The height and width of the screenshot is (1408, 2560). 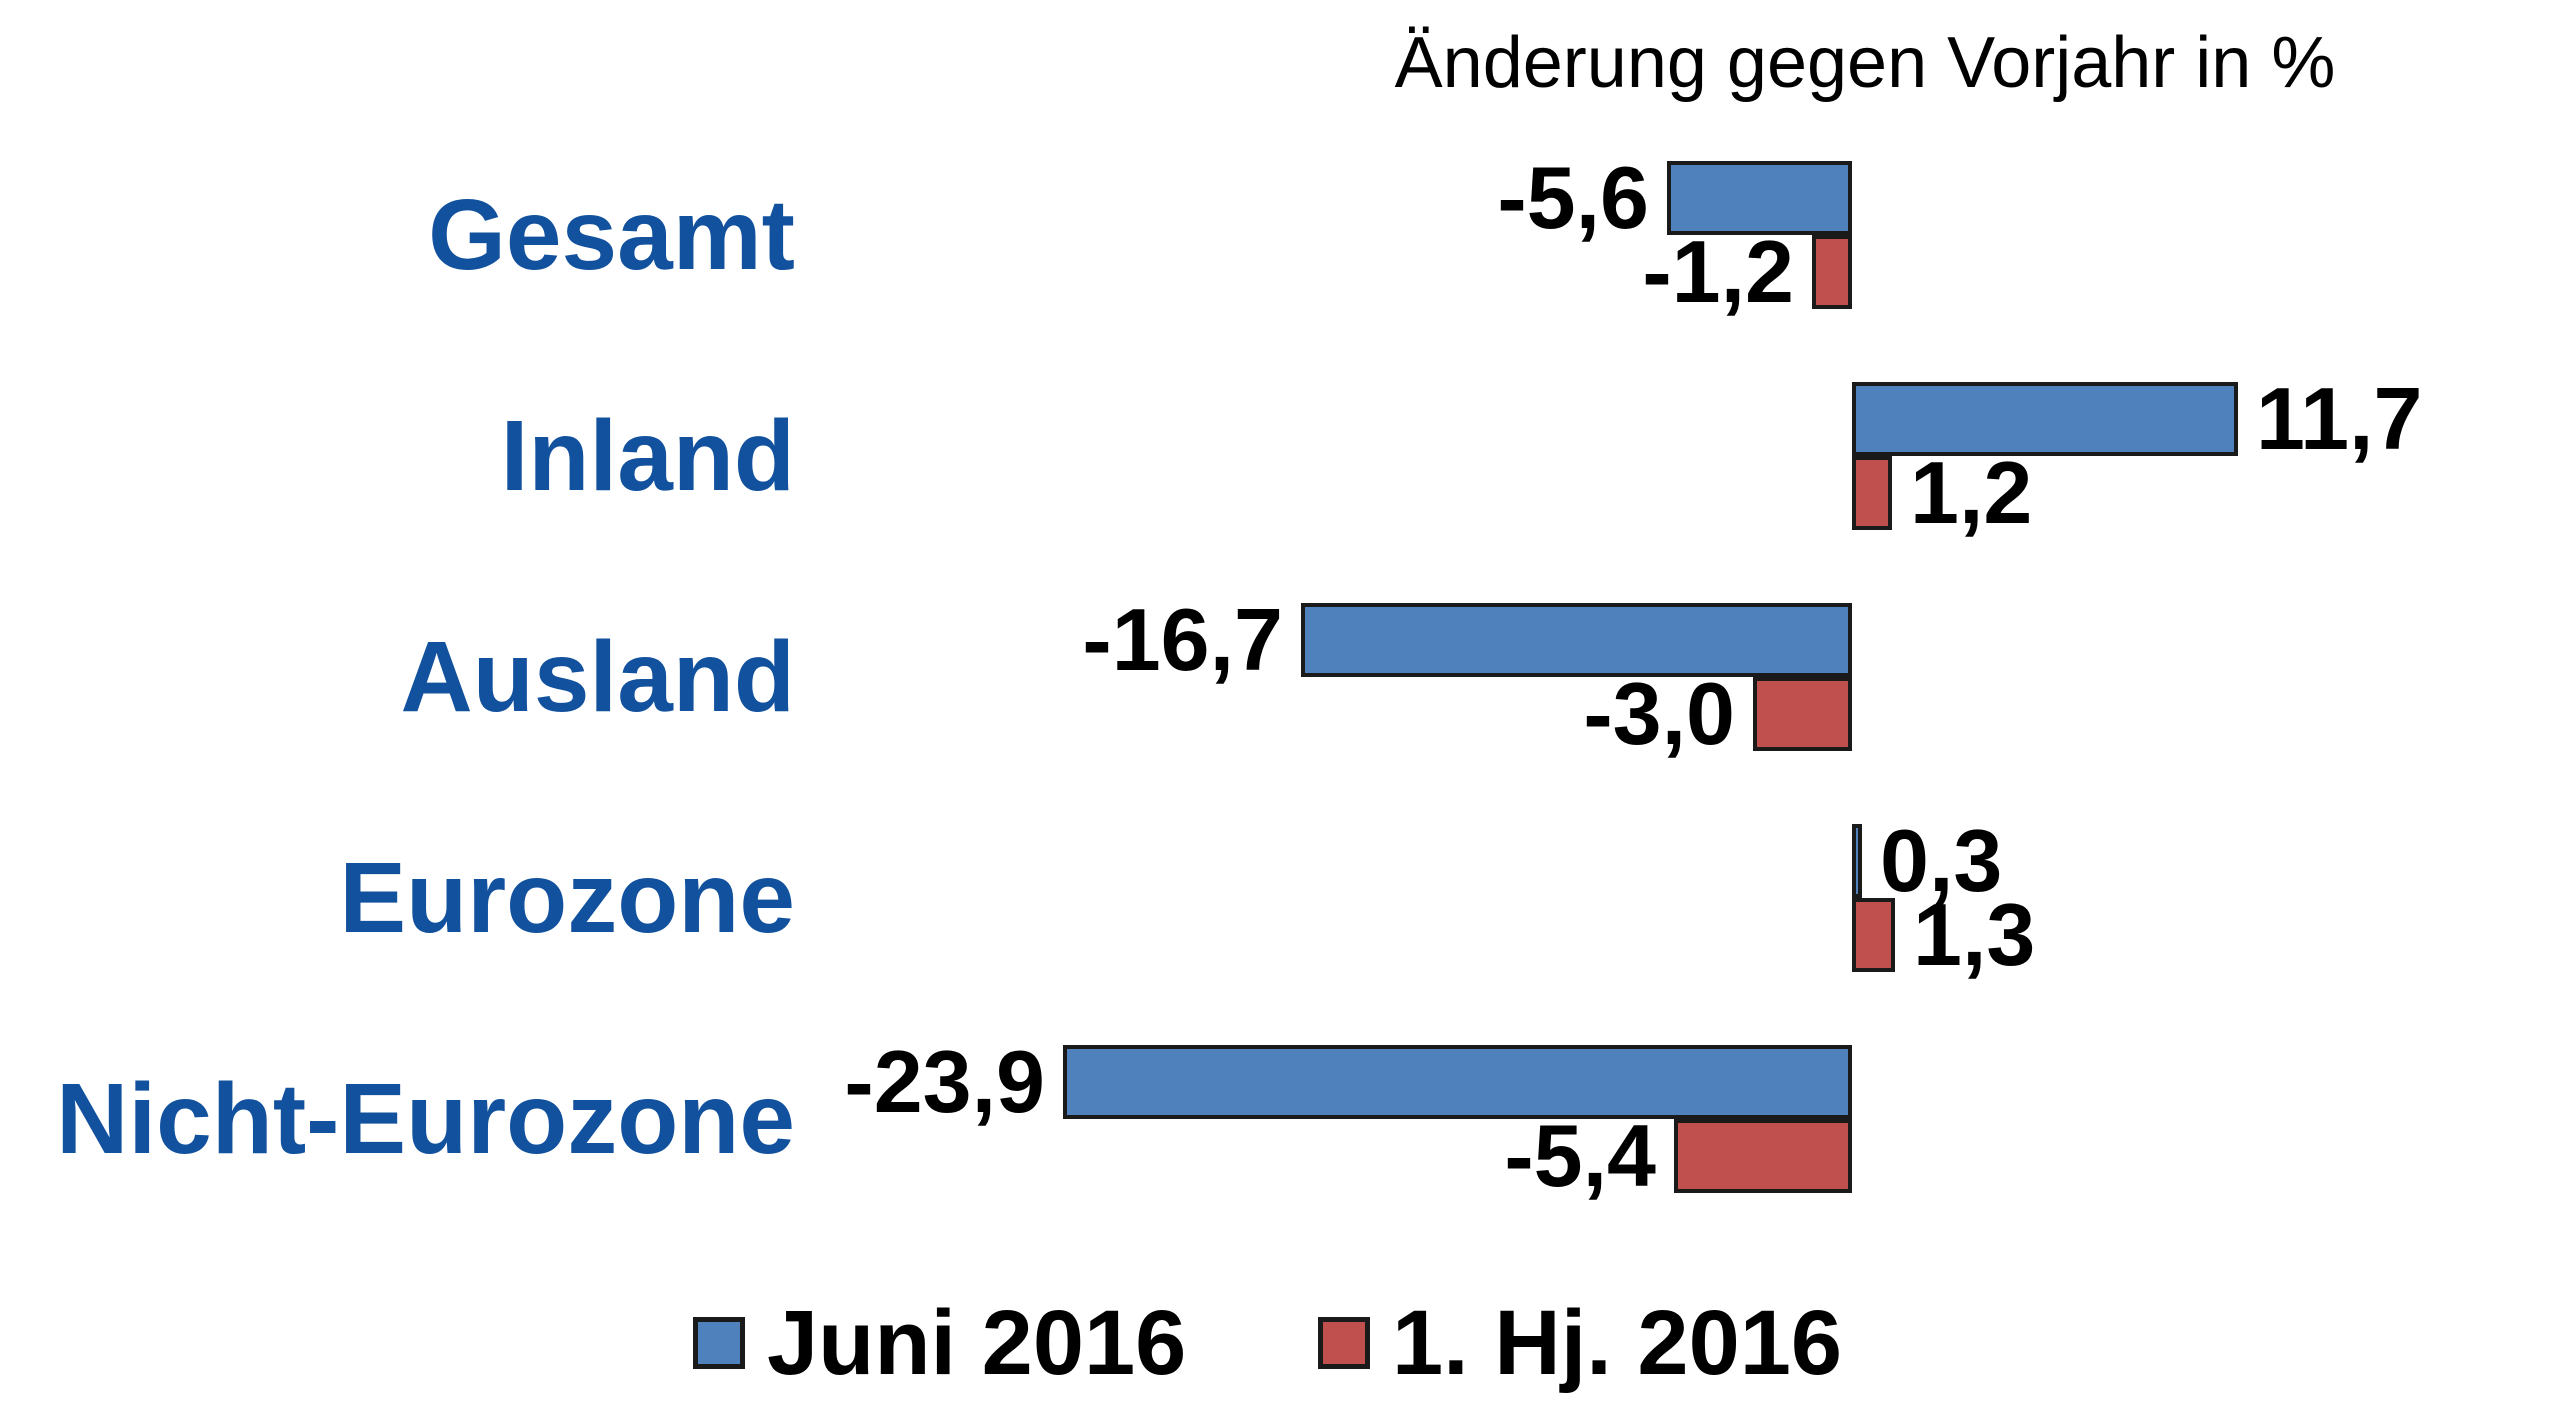 I want to click on value-label-1-hj-2016-inland: 1,2, so click(x=1971, y=492).